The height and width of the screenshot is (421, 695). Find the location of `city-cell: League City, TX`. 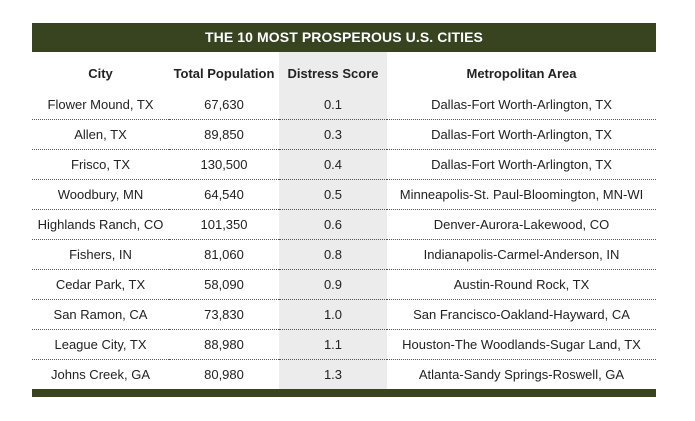

city-cell: League City, TX is located at coordinates (100, 344).